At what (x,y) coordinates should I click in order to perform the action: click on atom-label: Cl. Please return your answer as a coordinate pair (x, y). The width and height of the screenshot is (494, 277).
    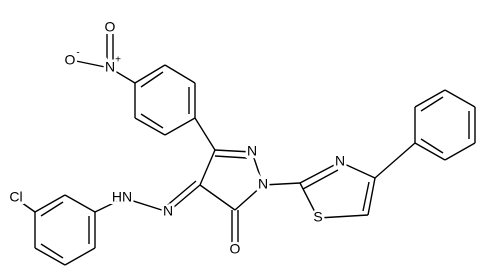
    Looking at the image, I should click on (15, 197).